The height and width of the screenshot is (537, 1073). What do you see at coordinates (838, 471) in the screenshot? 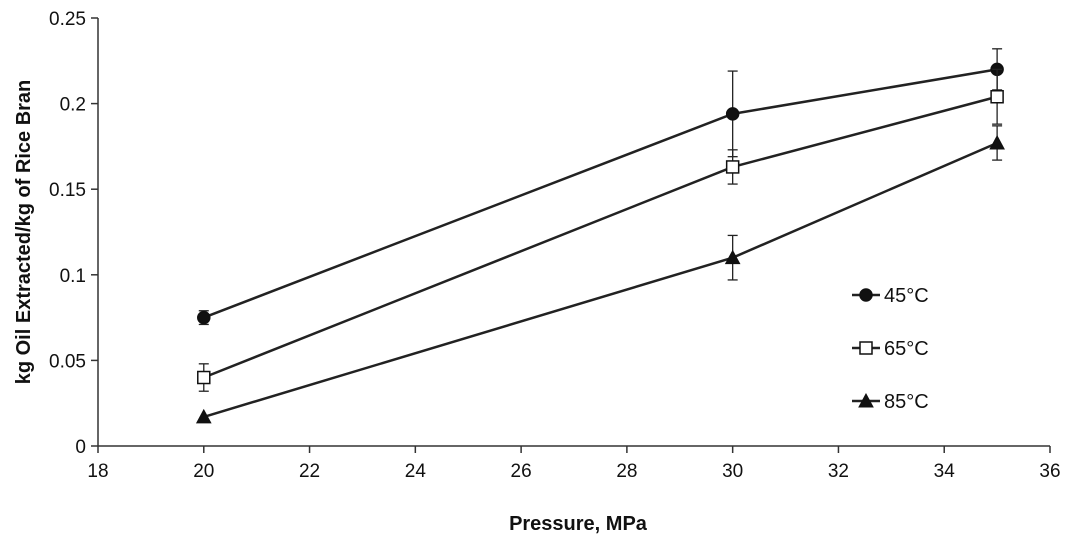
I see `x-tick-label: 32` at bounding box center [838, 471].